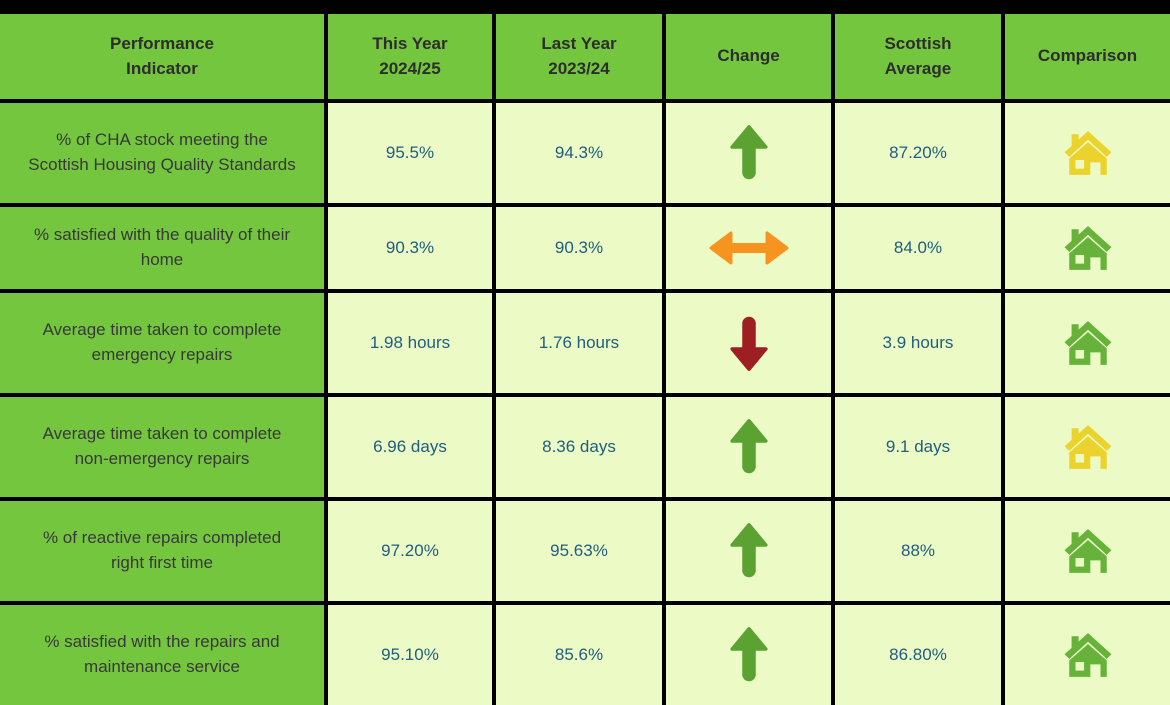 The image size is (1170, 705). Describe the element at coordinates (918, 58) in the screenshot. I see `header-scottish-average: Scottish Average` at that location.